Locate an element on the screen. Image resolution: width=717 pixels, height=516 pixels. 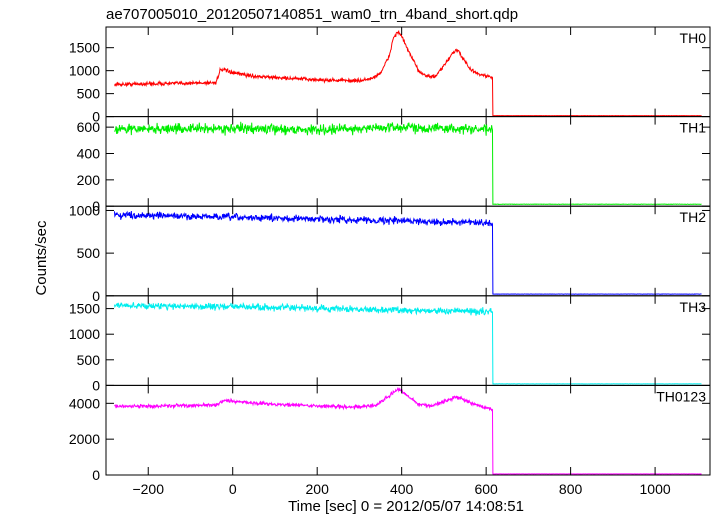
x-axis-label: Time [sec] 0 = 2012/05/07 14:08:51 is located at coordinates (406, 506).